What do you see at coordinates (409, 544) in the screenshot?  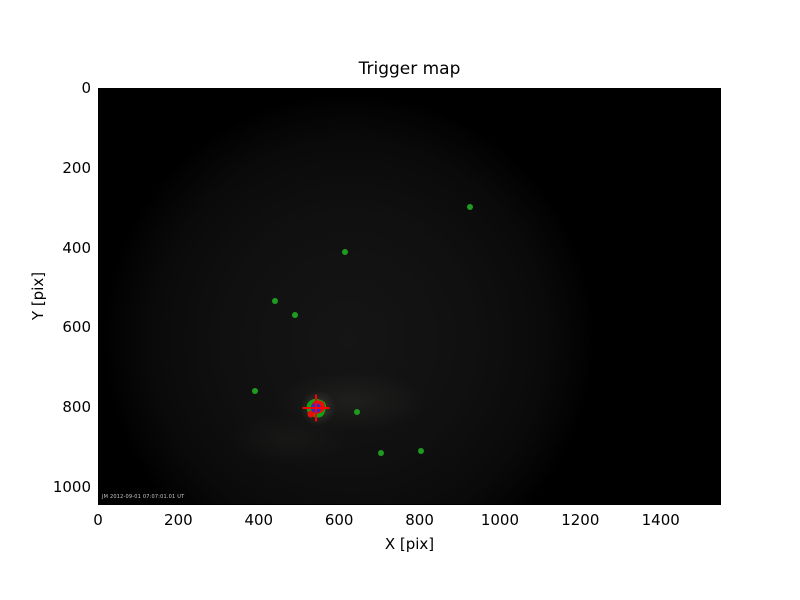 I see `x-axis-label: X [pix]` at bounding box center [409, 544].